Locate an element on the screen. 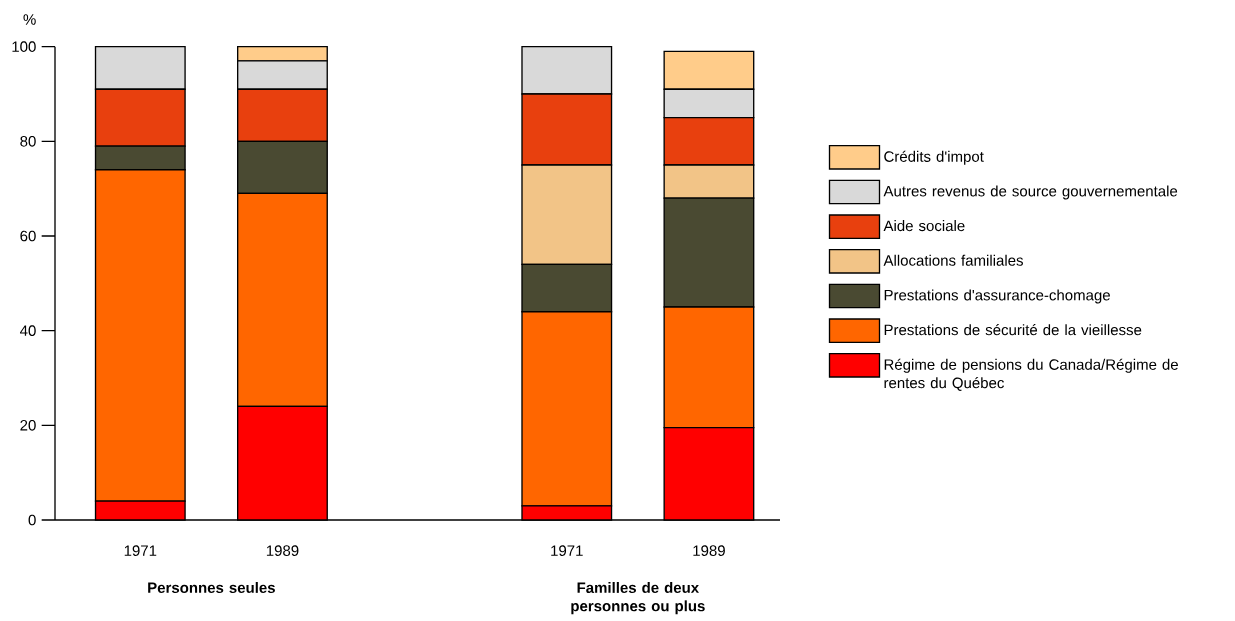 This screenshot has height=621, width=1235. y-tick-label: 80 is located at coordinates (28, 141).